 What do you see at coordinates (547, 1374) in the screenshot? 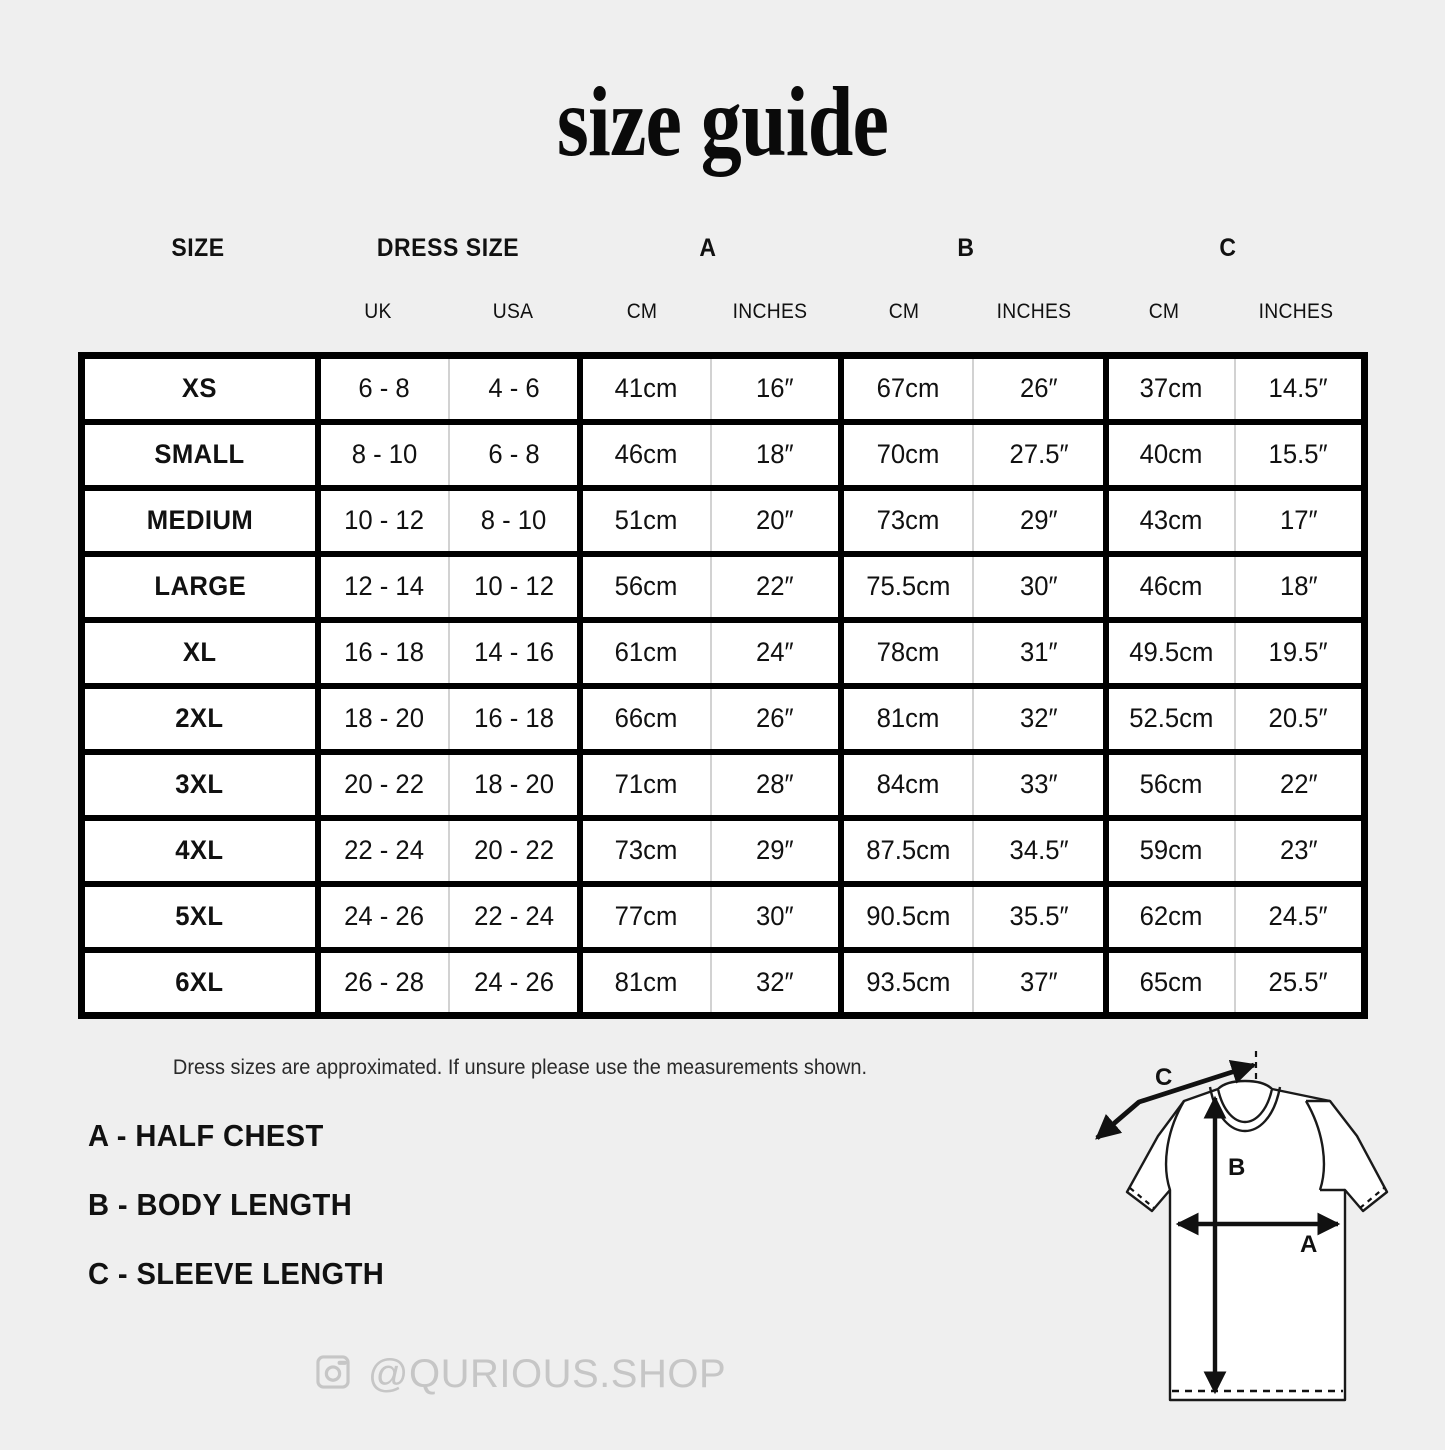
I see `watermark-handle: @QURIOUS.SHOP` at bounding box center [547, 1374].